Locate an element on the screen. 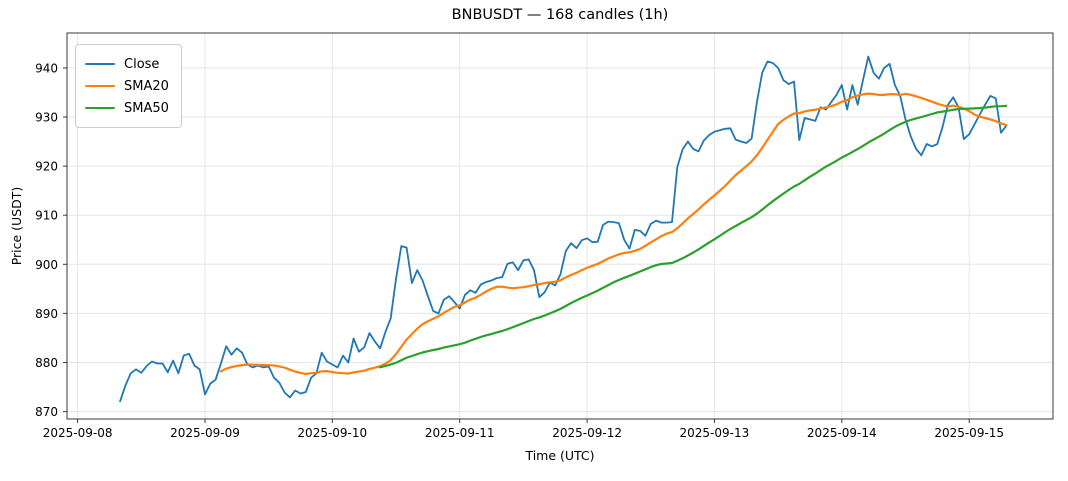 This screenshot has height=481, width=1068. legend-item-sma50: SMA50 is located at coordinates (127, 108).